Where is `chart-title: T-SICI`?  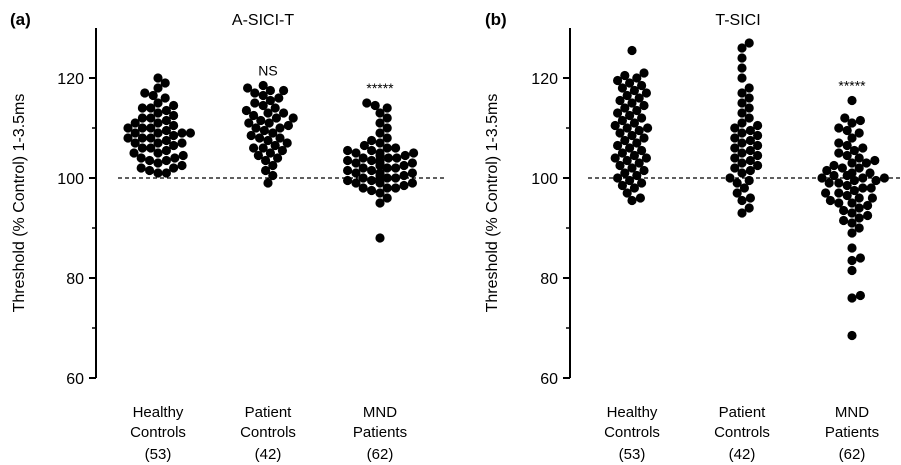 chart-title: T-SICI is located at coordinates (737, 20).